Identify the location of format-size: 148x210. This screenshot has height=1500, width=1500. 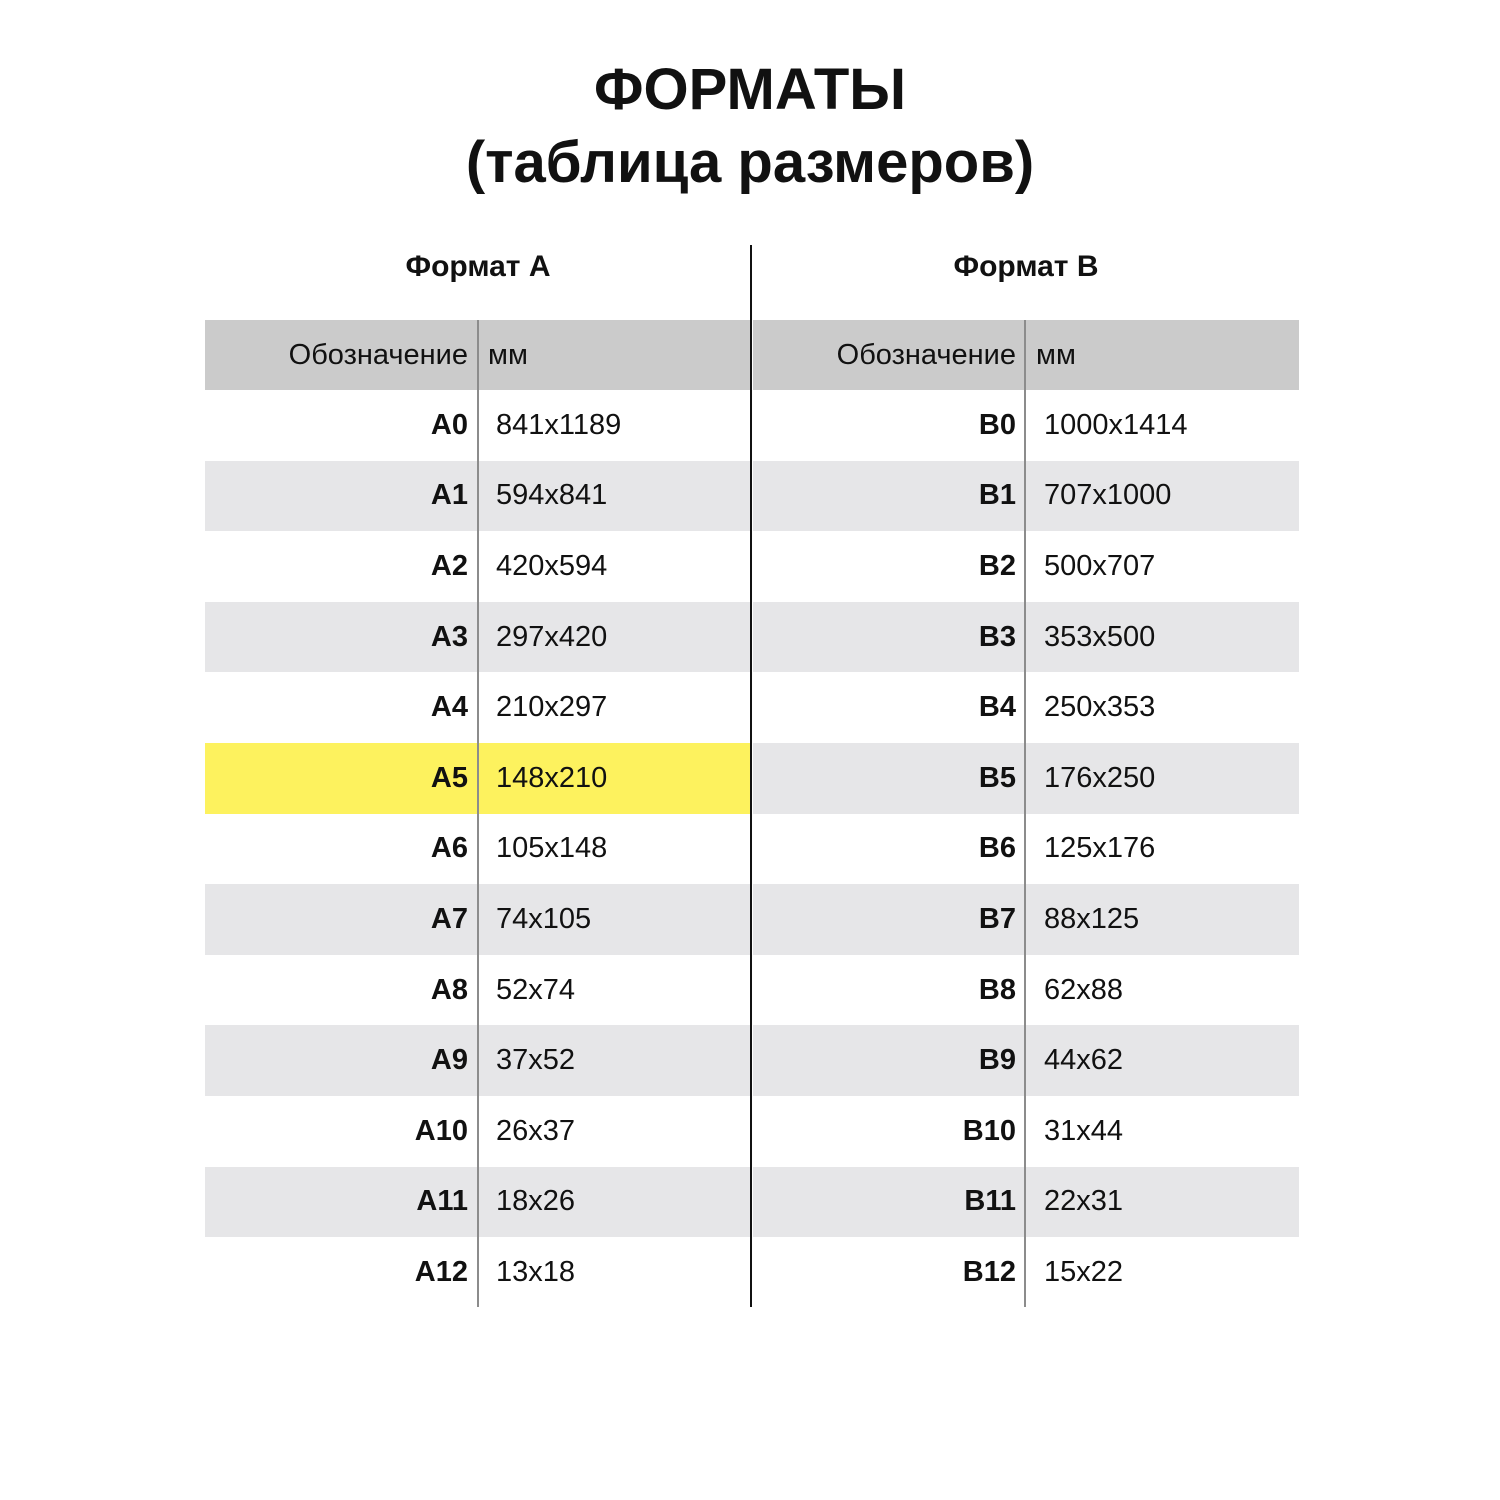
(552, 777).